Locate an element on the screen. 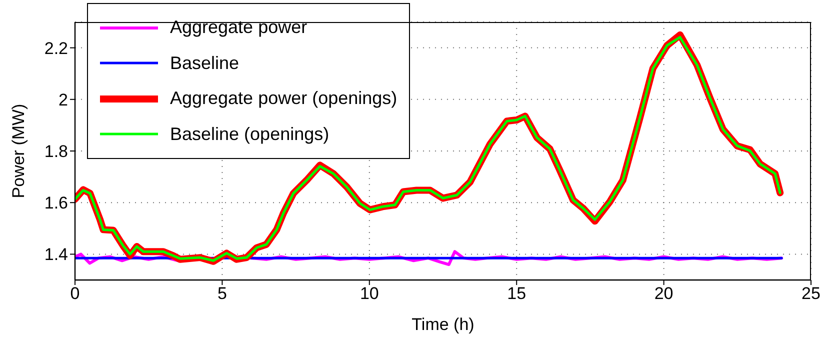  legend-label: Aggregate power is located at coordinates (239, 27).